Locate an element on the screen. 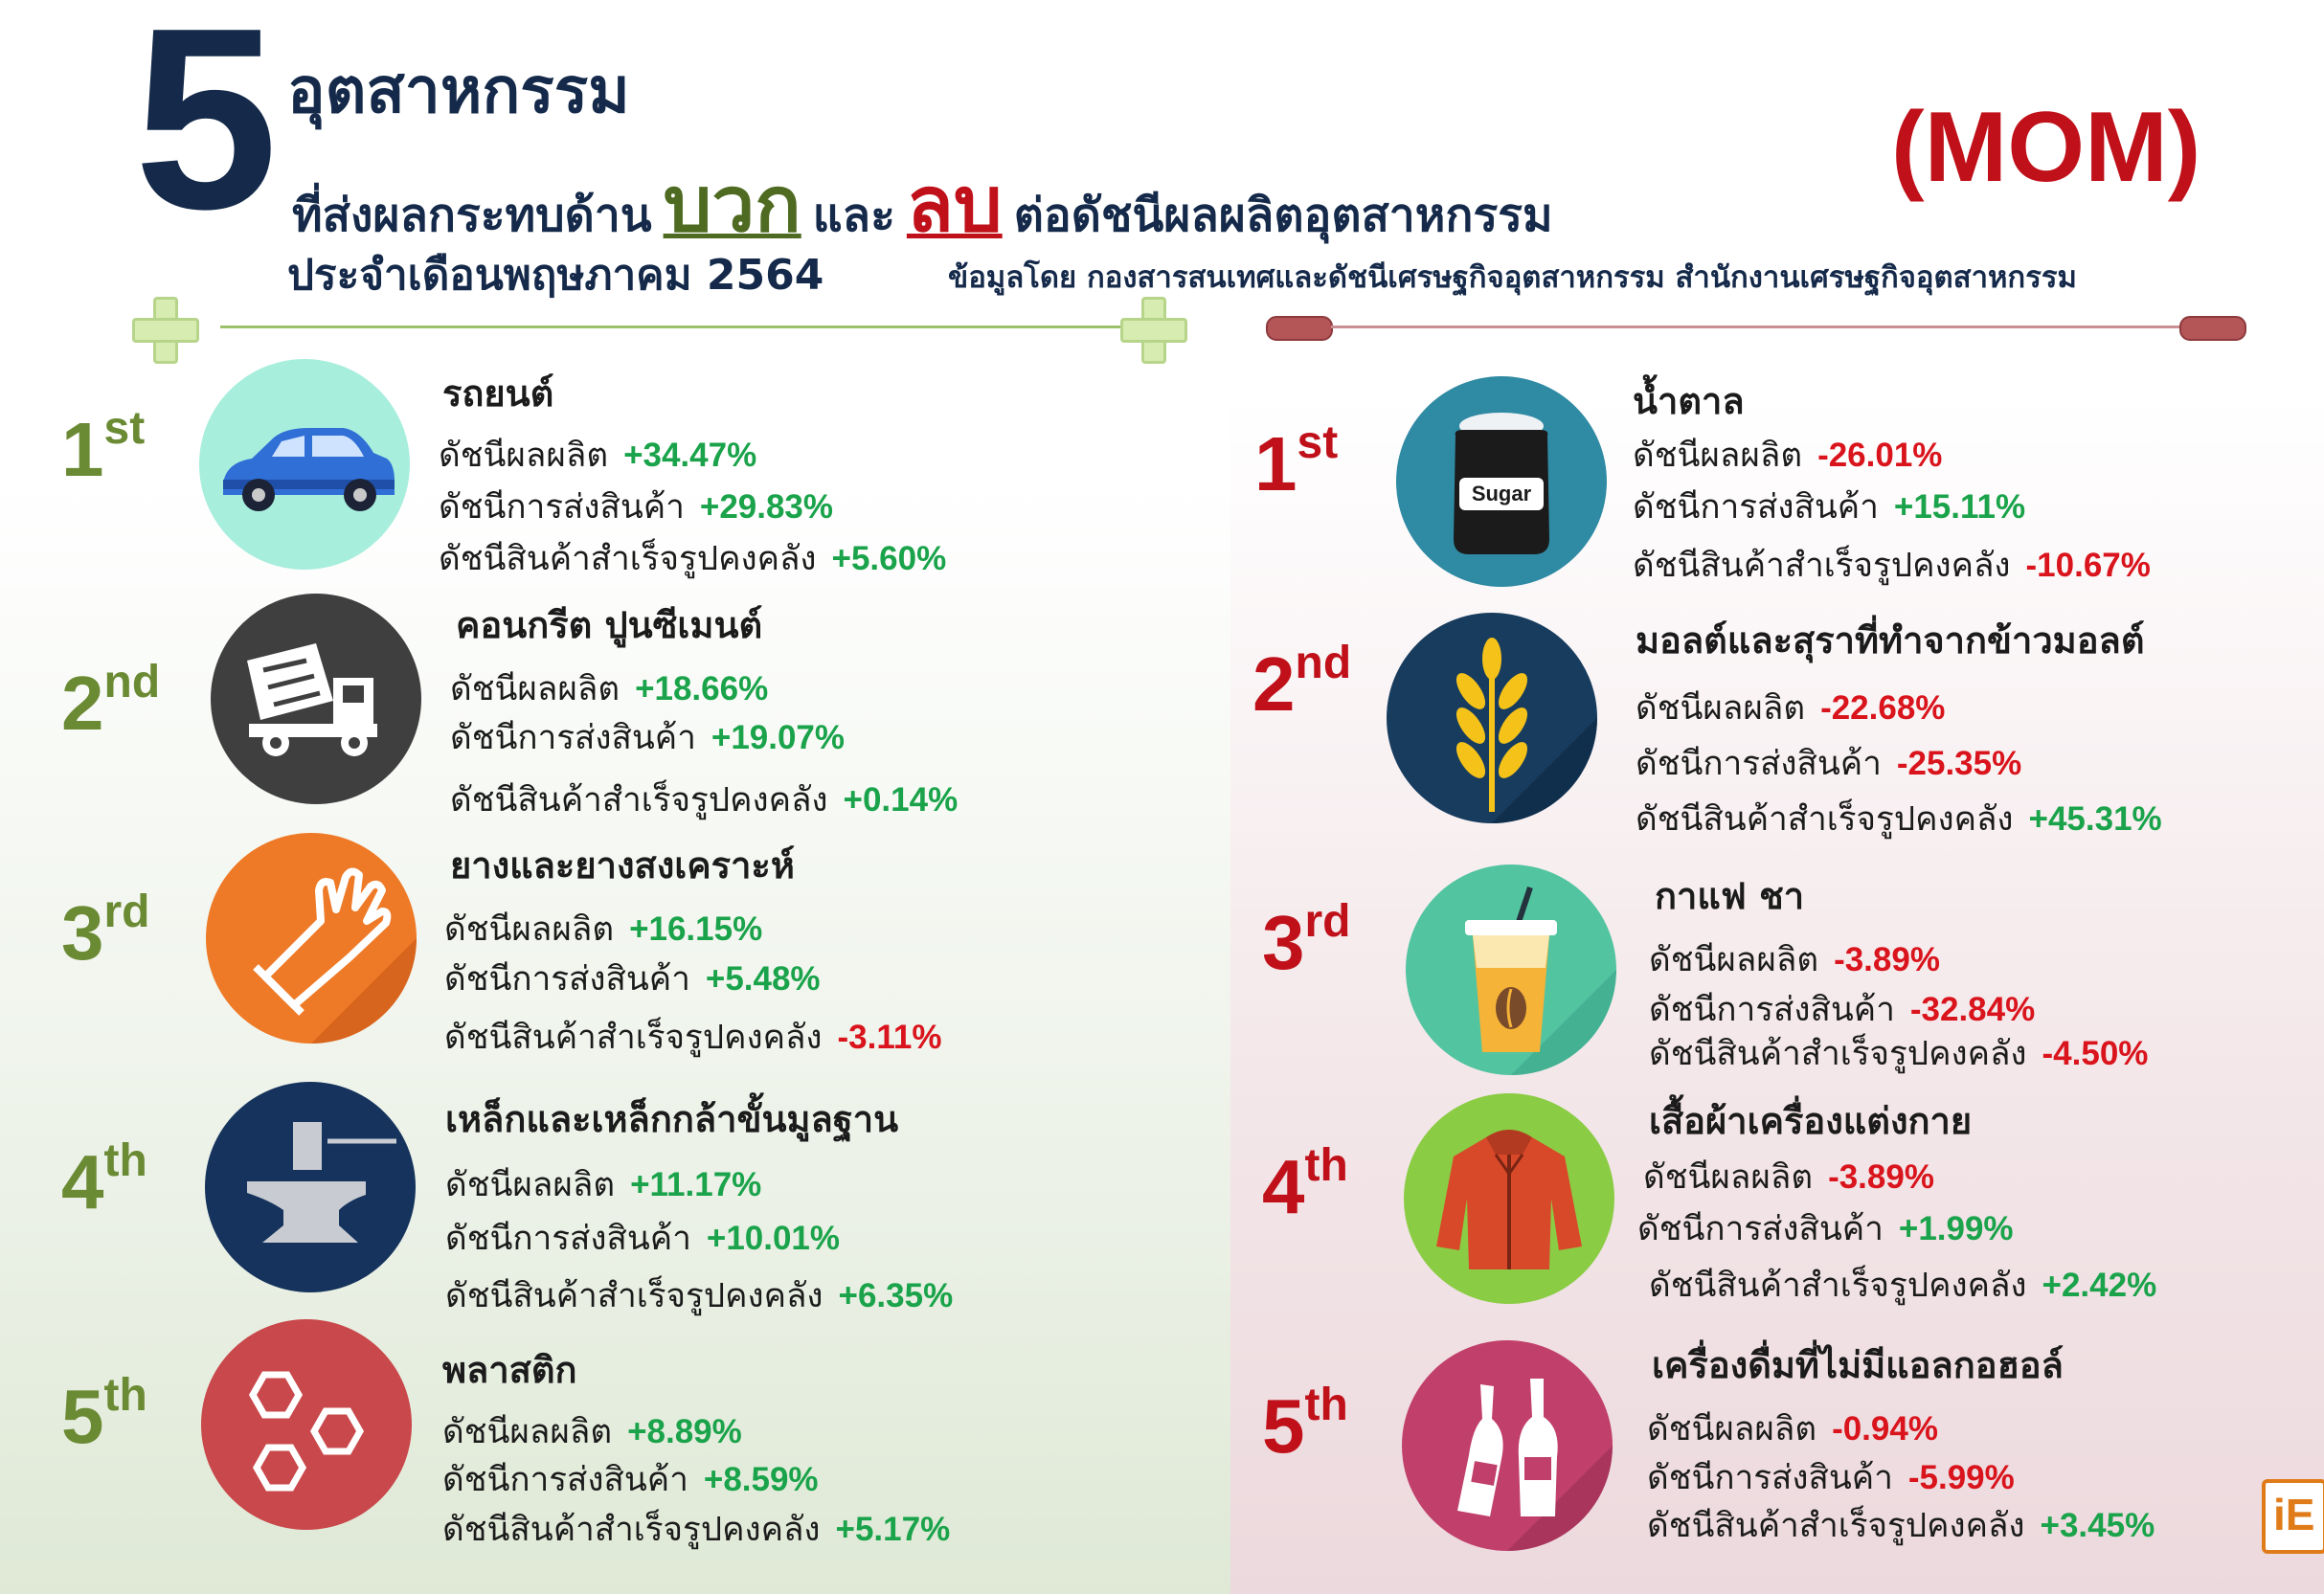 This screenshot has height=1594, width=2324. inventory-index: ดัชนีสินค้าสำเร็จรูปคงคลัง +2.42% is located at coordinates (1902, 1285).